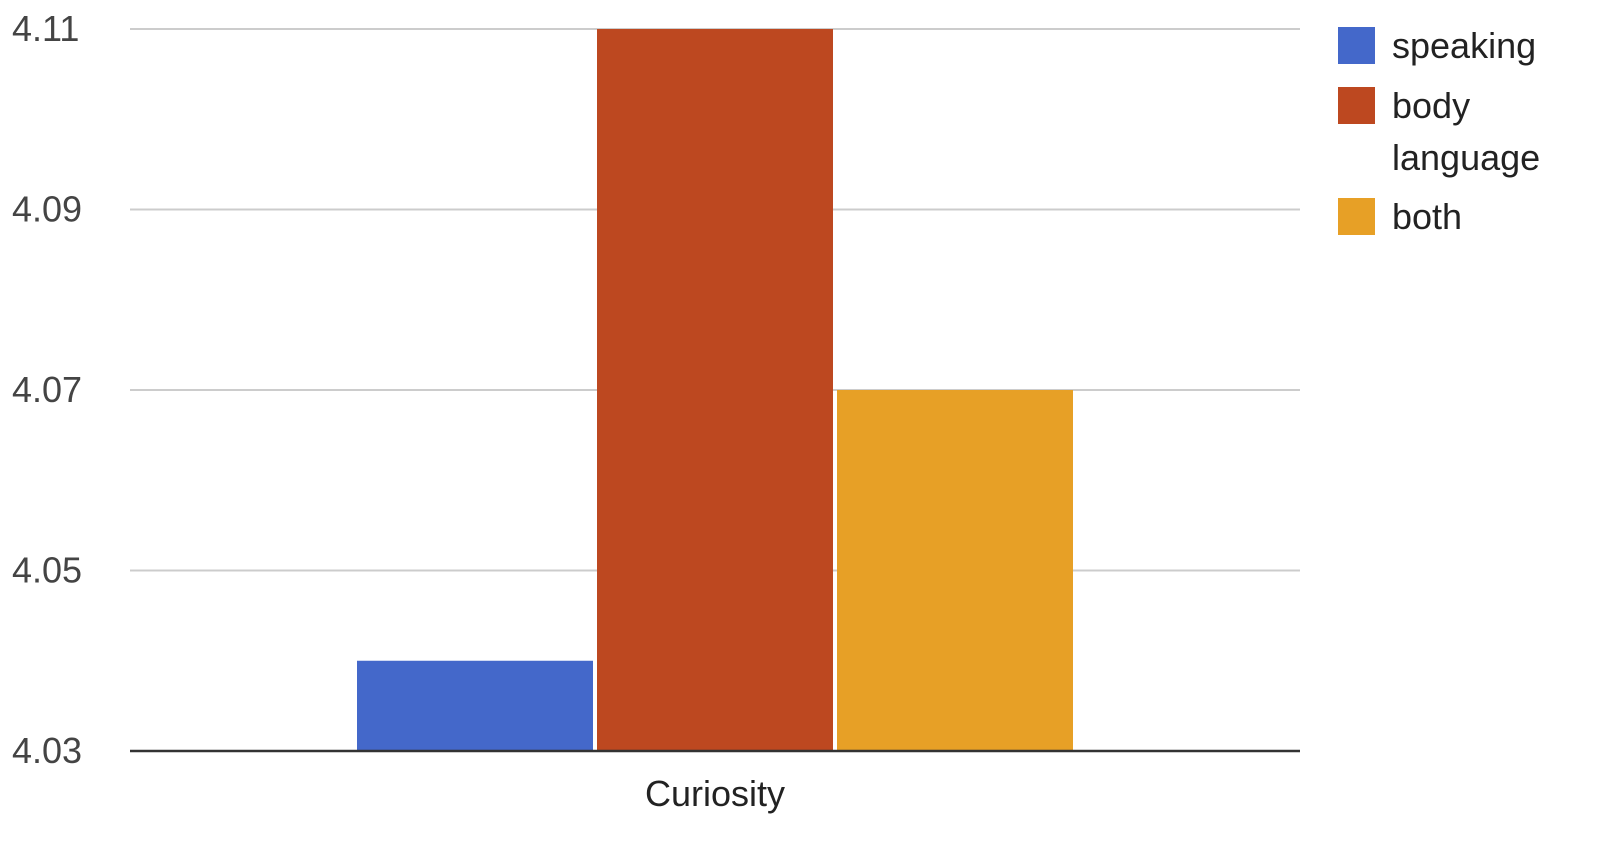 This screenshot has width=1603, height=844. I want to click on y-tick-label: 4.03, so click(47, 750).